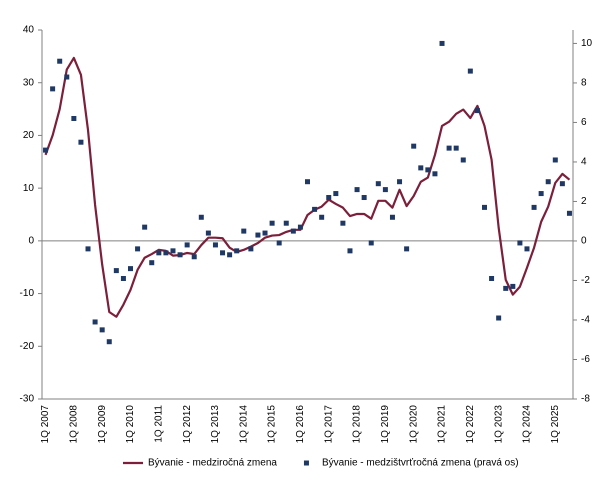 The image size is (610, 486). I want to click on y2-tick-label: -4, so click(585, 320).